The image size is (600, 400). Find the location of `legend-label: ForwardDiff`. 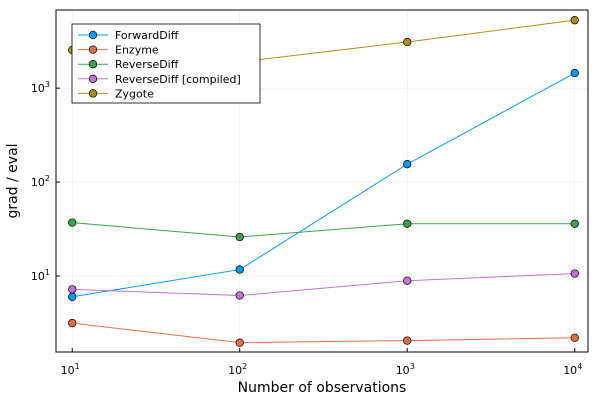

legend-label: ForwardDiff is located at coordinates (147, 35).